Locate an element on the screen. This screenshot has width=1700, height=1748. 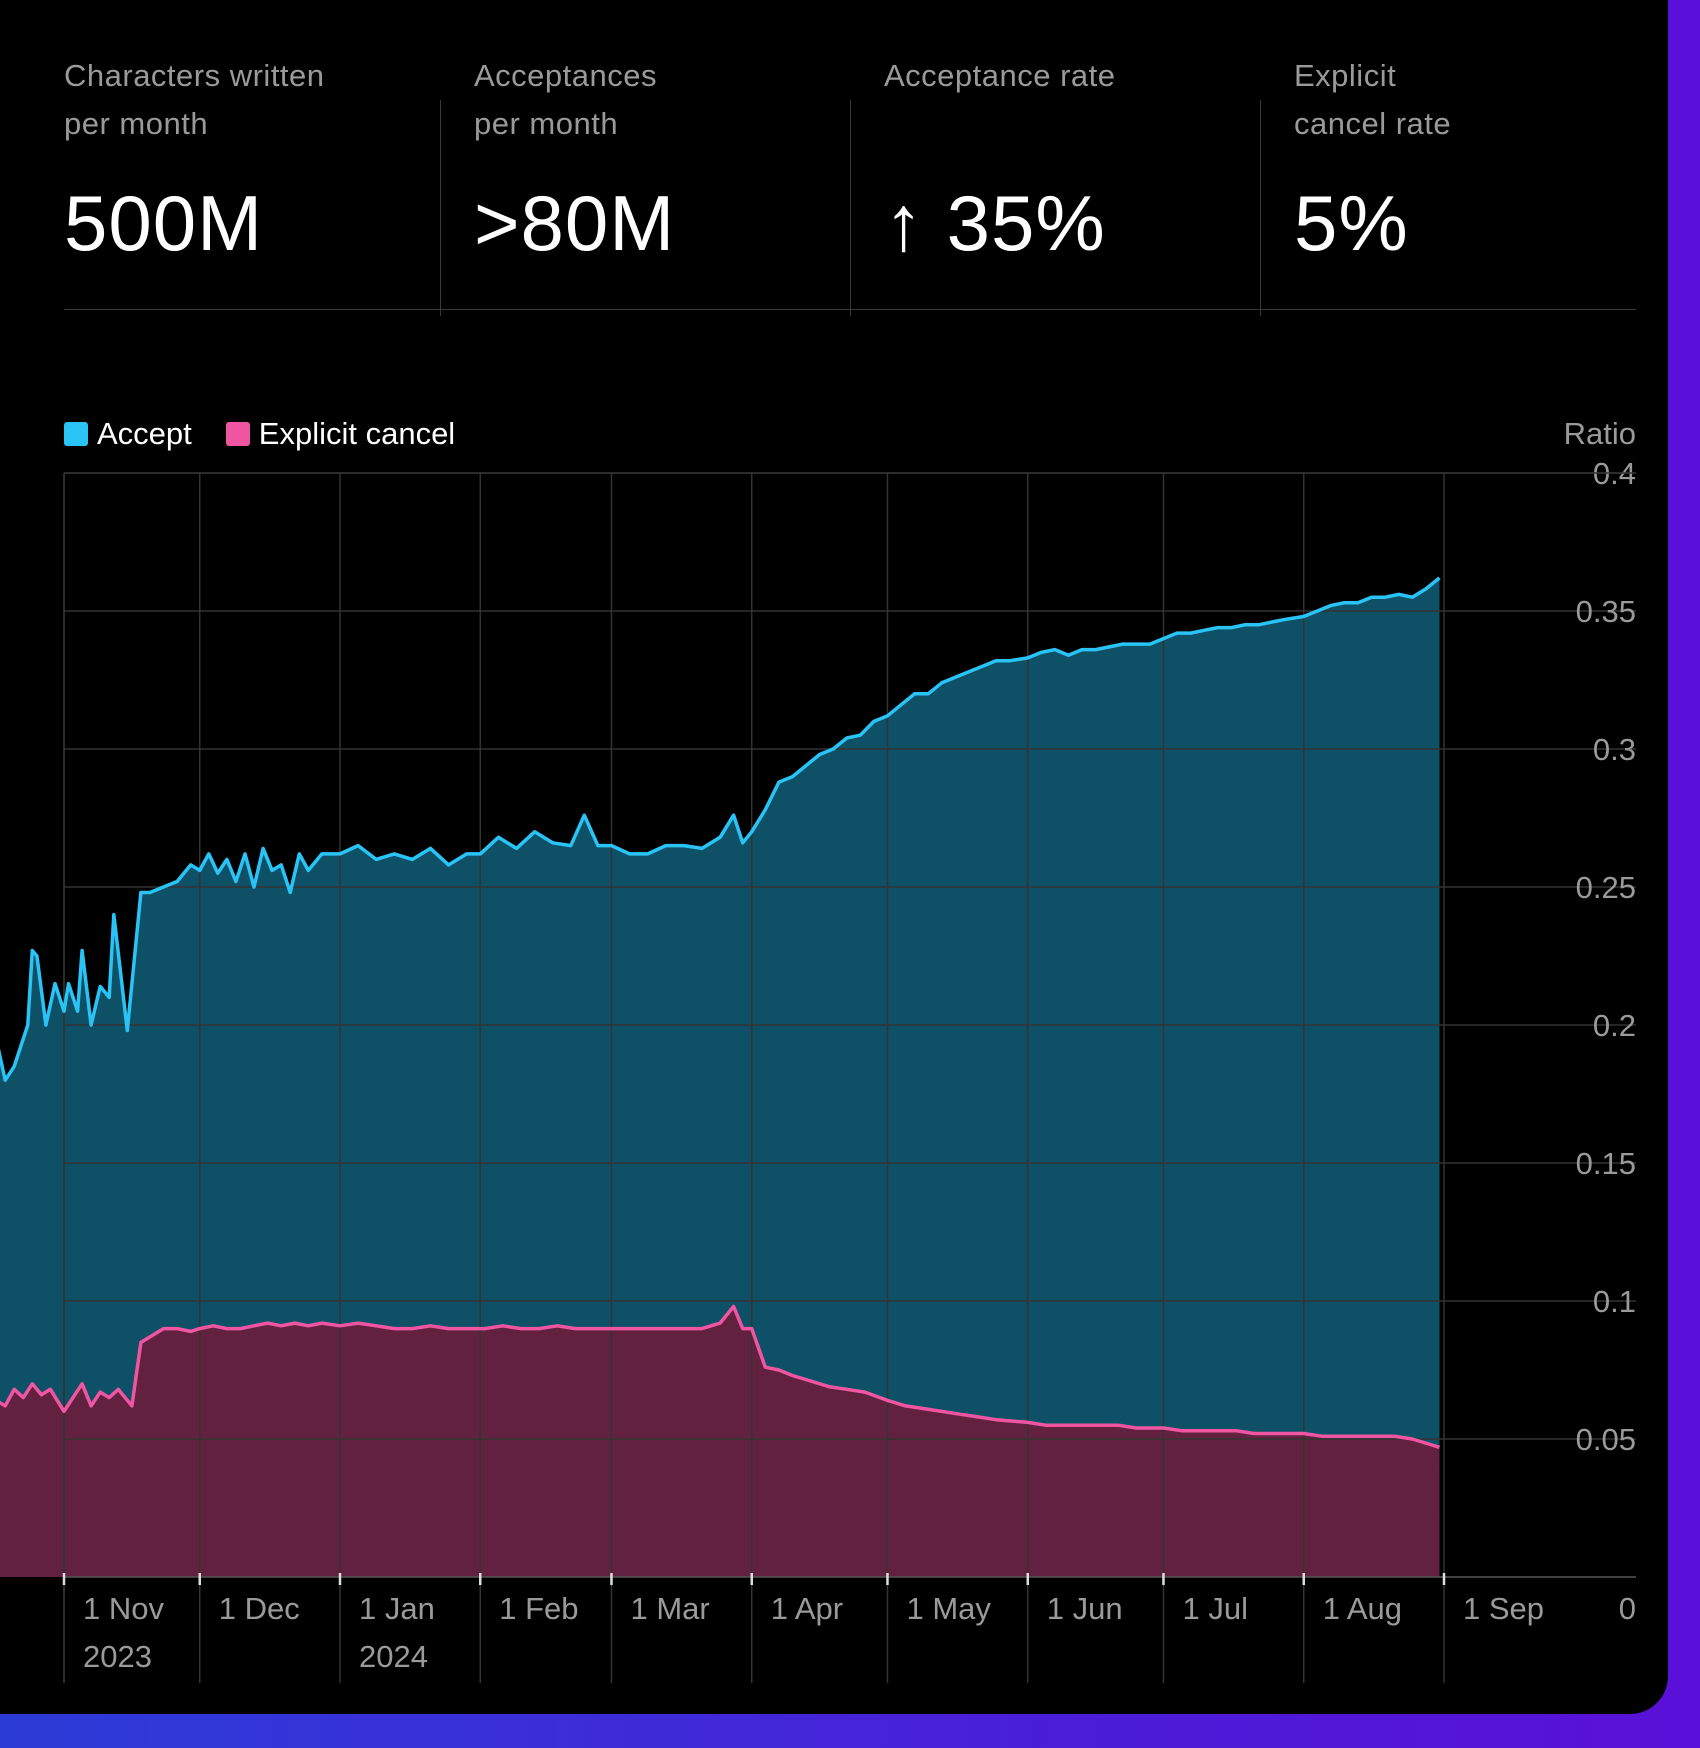
y-tick-label: 0.35 is located at coordinates (1606, 611).